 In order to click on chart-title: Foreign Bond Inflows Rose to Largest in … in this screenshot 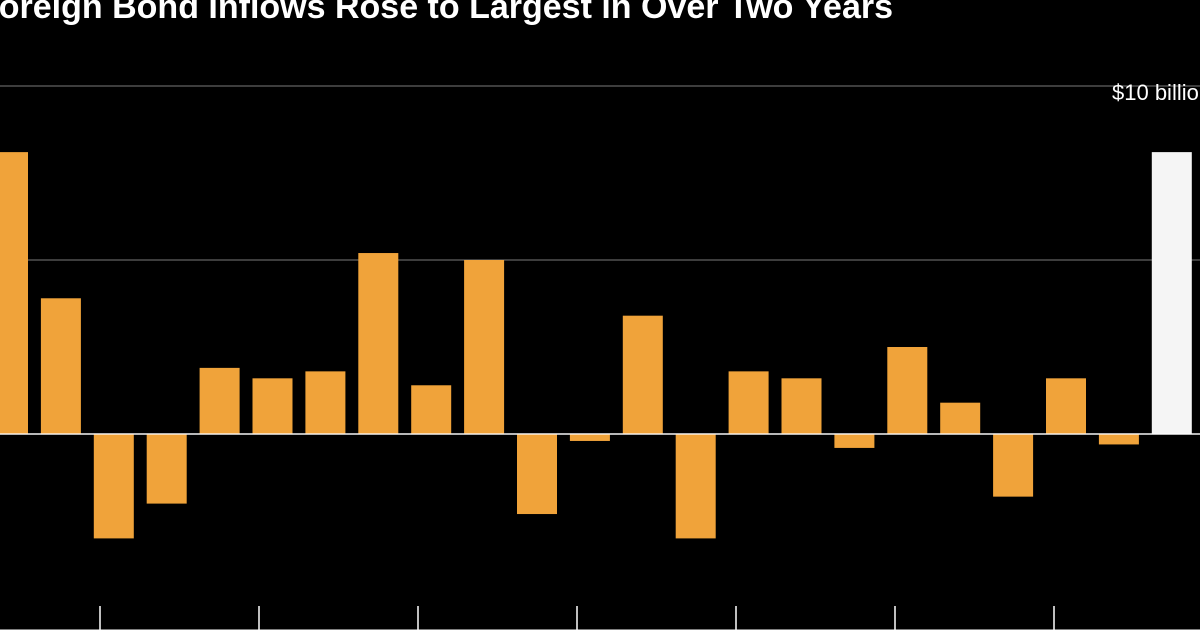, I will do `click(447, 13)`.